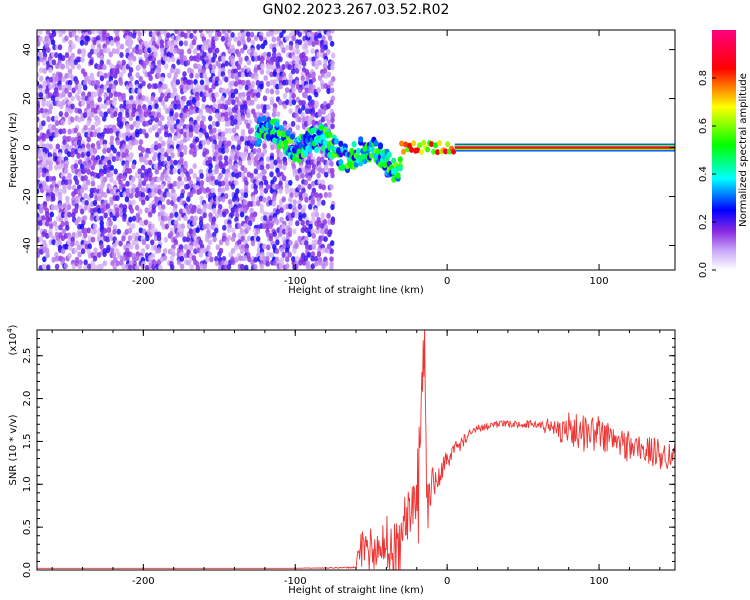 The image size is (750, 600). I want to click on colorbar-tick-label: 0.4, so click(703, 174).